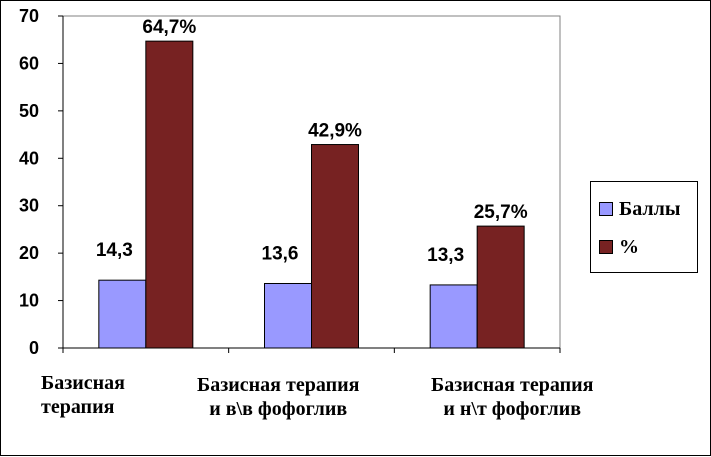  What do you see at coordinates (501, 212) in the screenshot?
I see `data-label-percent: 25,7%` at bounding box center [501, 212].